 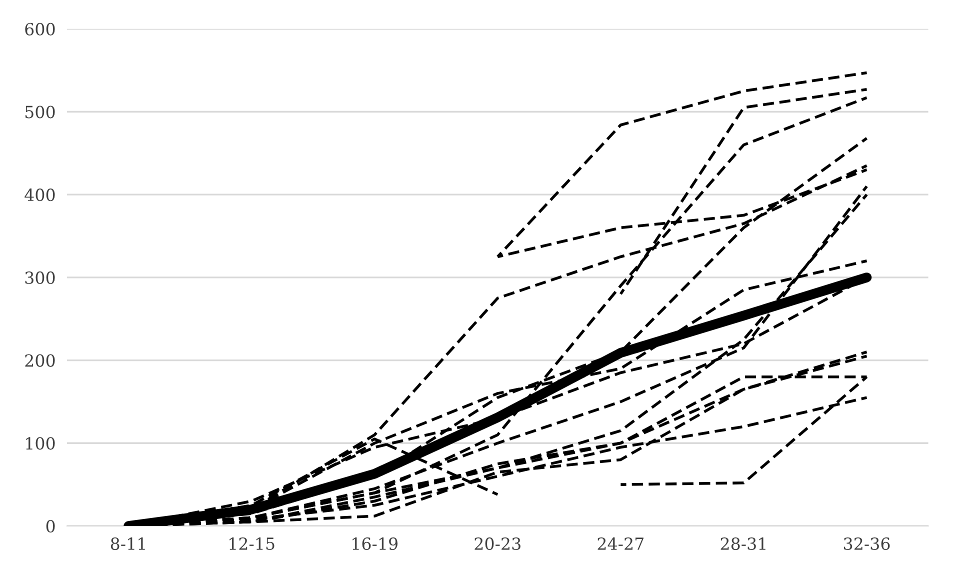 I want to click on y-tick-label: 400, so click(x=39, y=195).